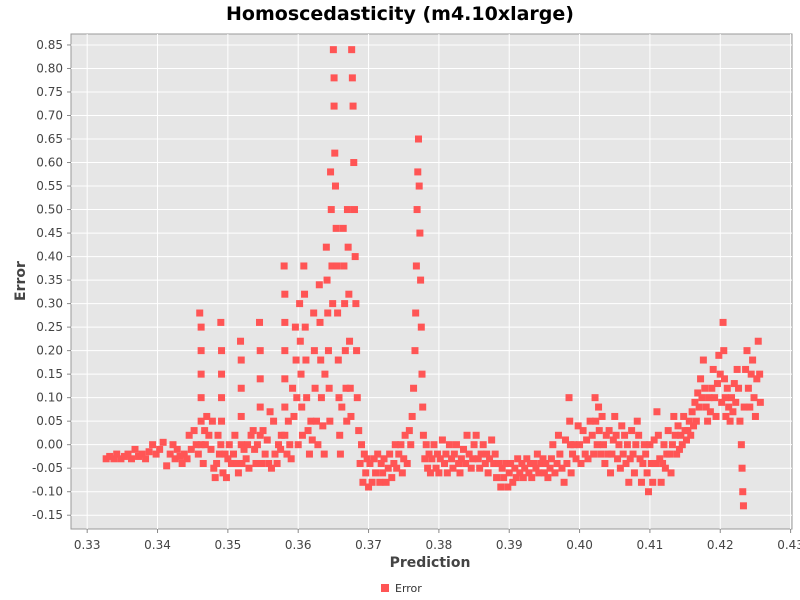 This screenshot has width=800, height=600. I want to click on y-tick-label: -0.05, so click(47, 468).